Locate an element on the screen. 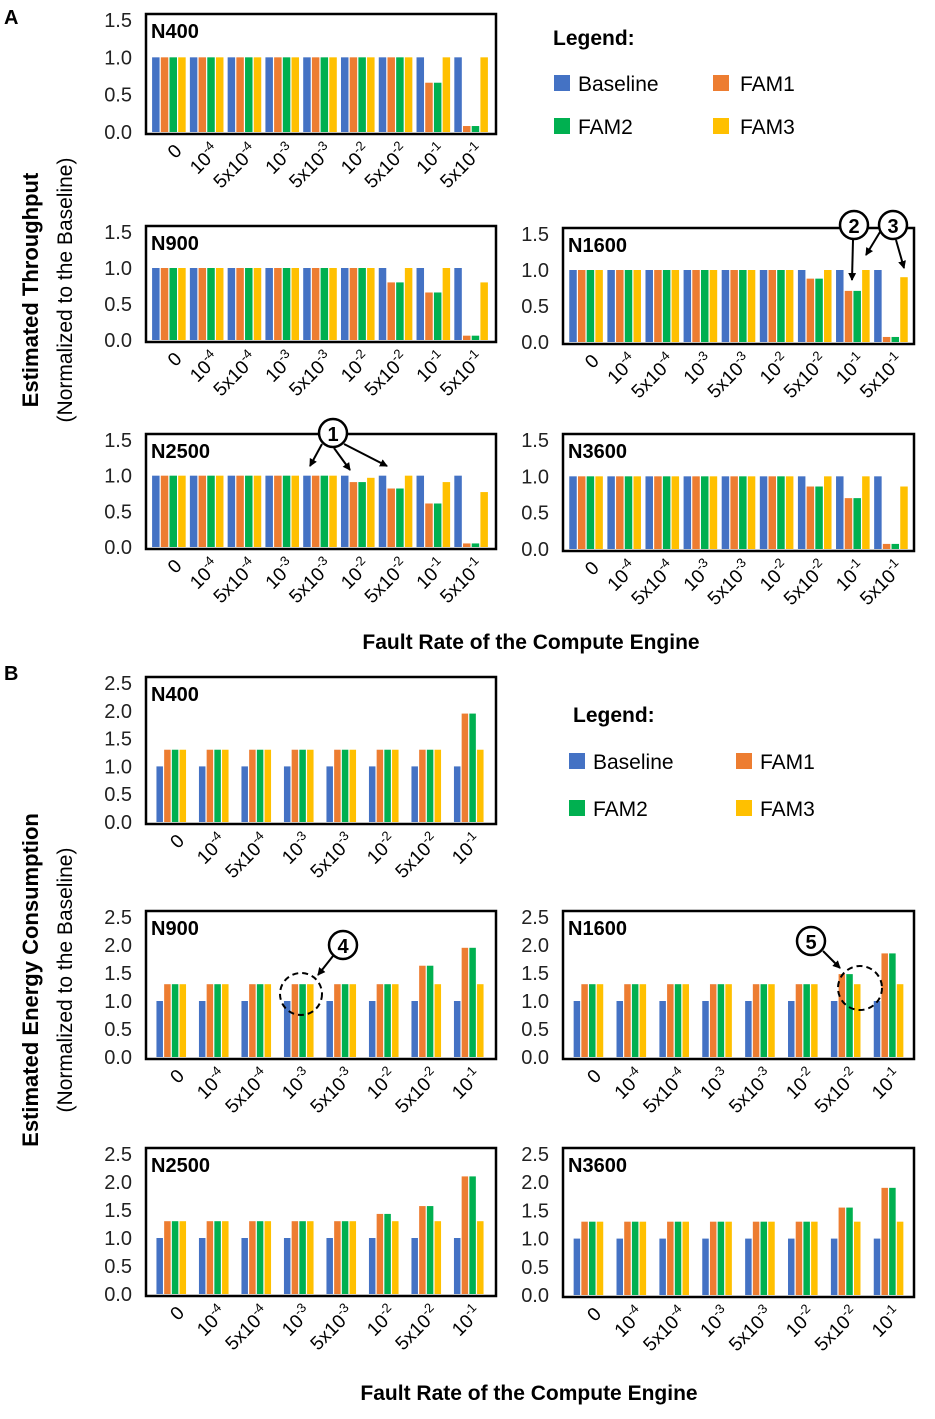 The width and height of the screenshot is (935, 1419). x-axis-title-b: Fault Rate of the Compute Engine is located at coordinates (528, 1393).